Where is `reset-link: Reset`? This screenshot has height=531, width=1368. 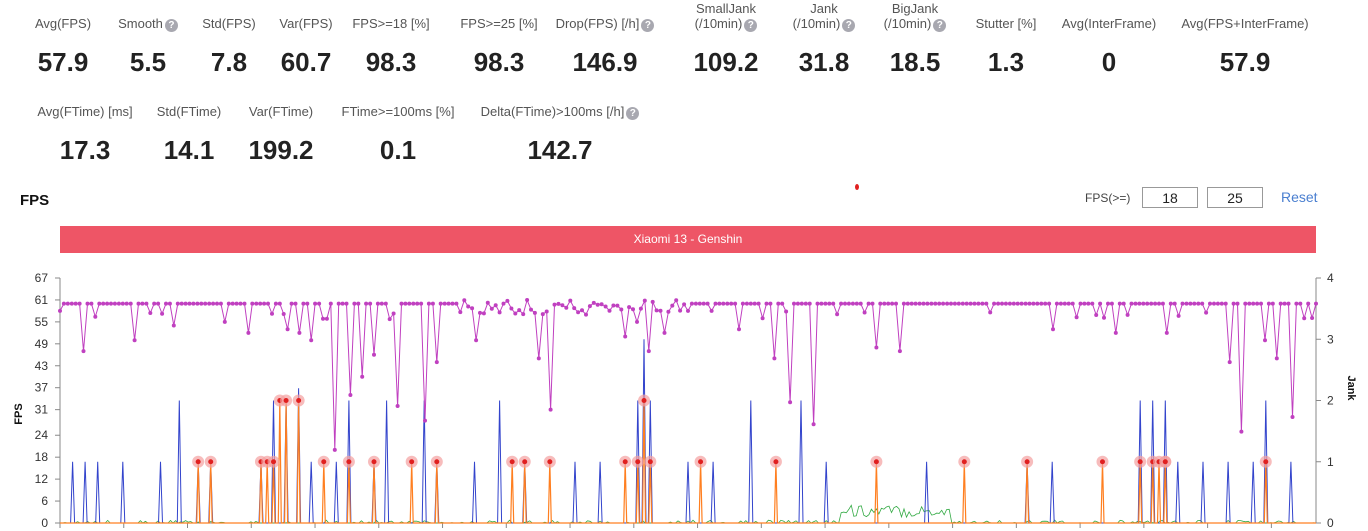 reset-link: Reset is located at coordinates (1299, 197).